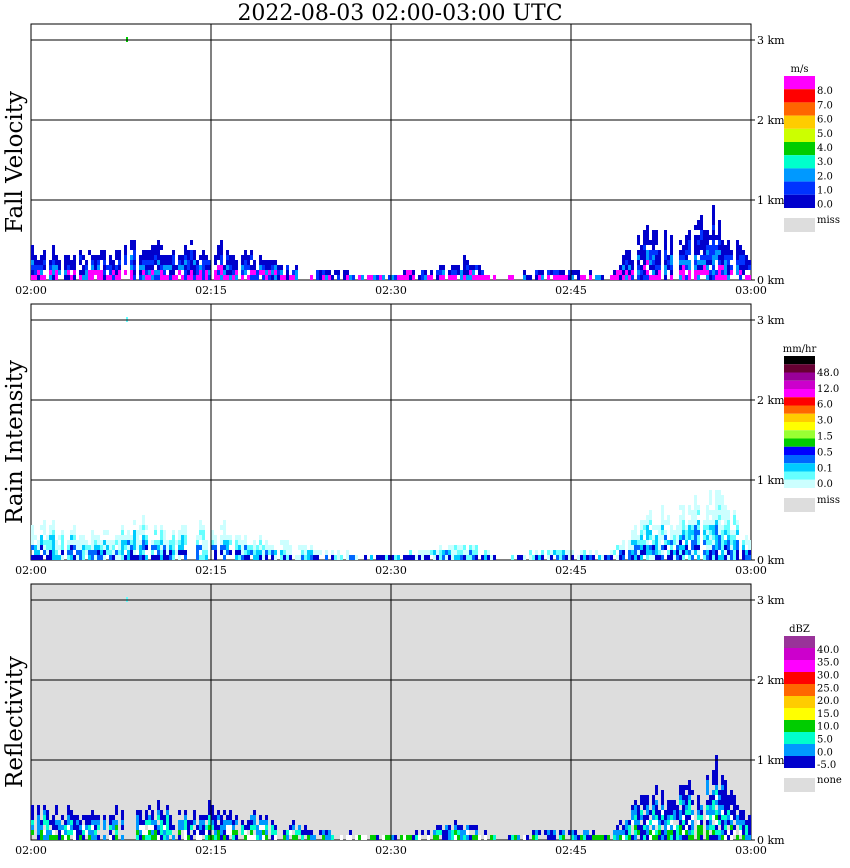 The height and width of the screenshot is (868, 850). What do you see at coordinates (771, 600) in the screenshot?
I see `y-tick-label: 3 km` at bounding box center [771, 600].